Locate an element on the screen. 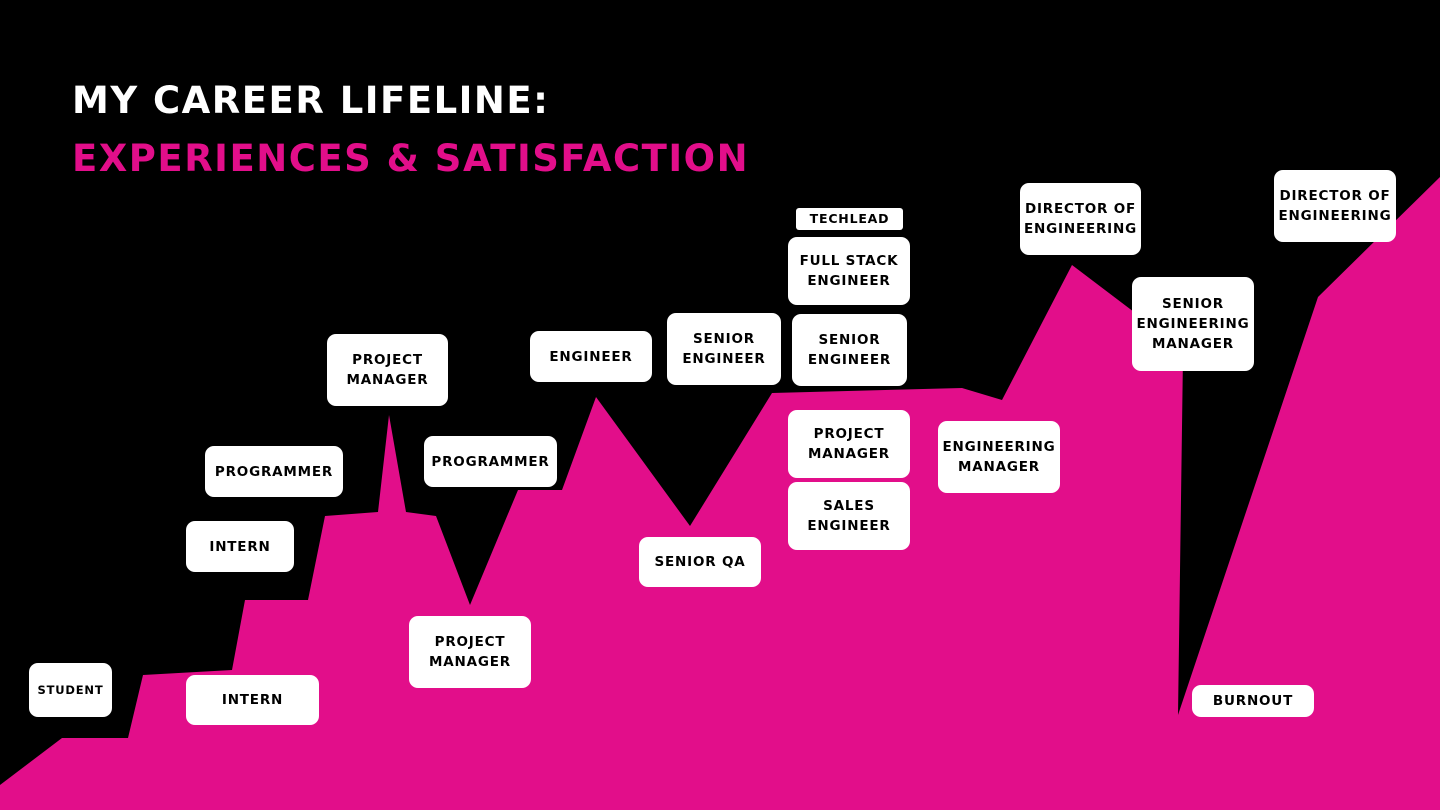  title-line-1: MY CAREER LIFELINE: is located at coordinates (311, 100).